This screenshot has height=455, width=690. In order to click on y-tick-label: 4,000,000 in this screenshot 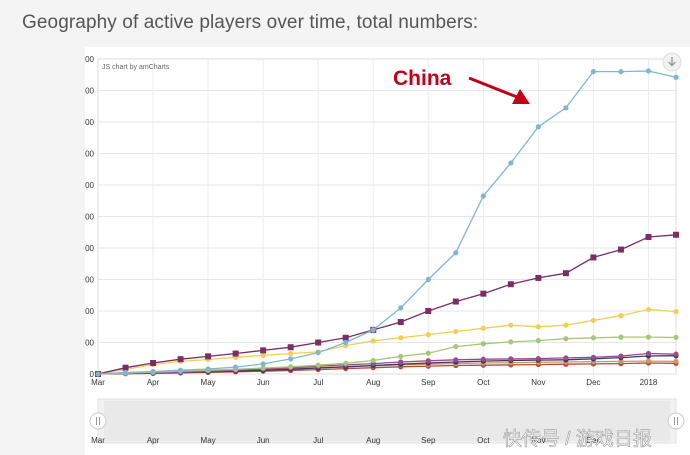, I will do `click(90, 248)`.